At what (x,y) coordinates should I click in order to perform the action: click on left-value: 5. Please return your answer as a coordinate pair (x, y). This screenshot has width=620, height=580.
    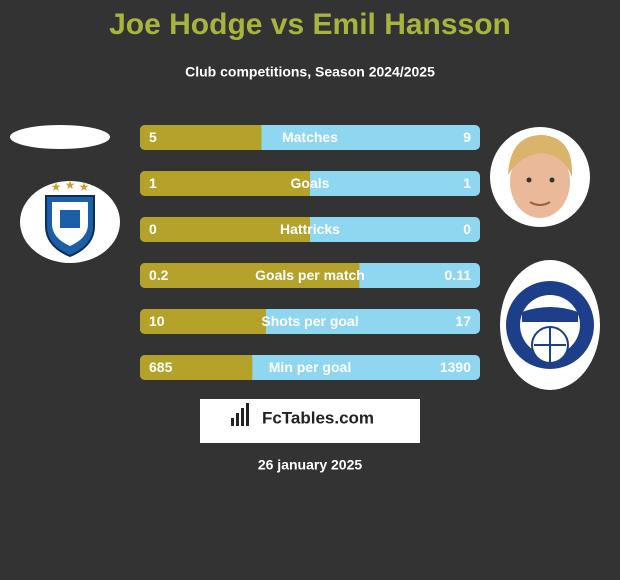
    Looking at the image, I should click on (153, 137).